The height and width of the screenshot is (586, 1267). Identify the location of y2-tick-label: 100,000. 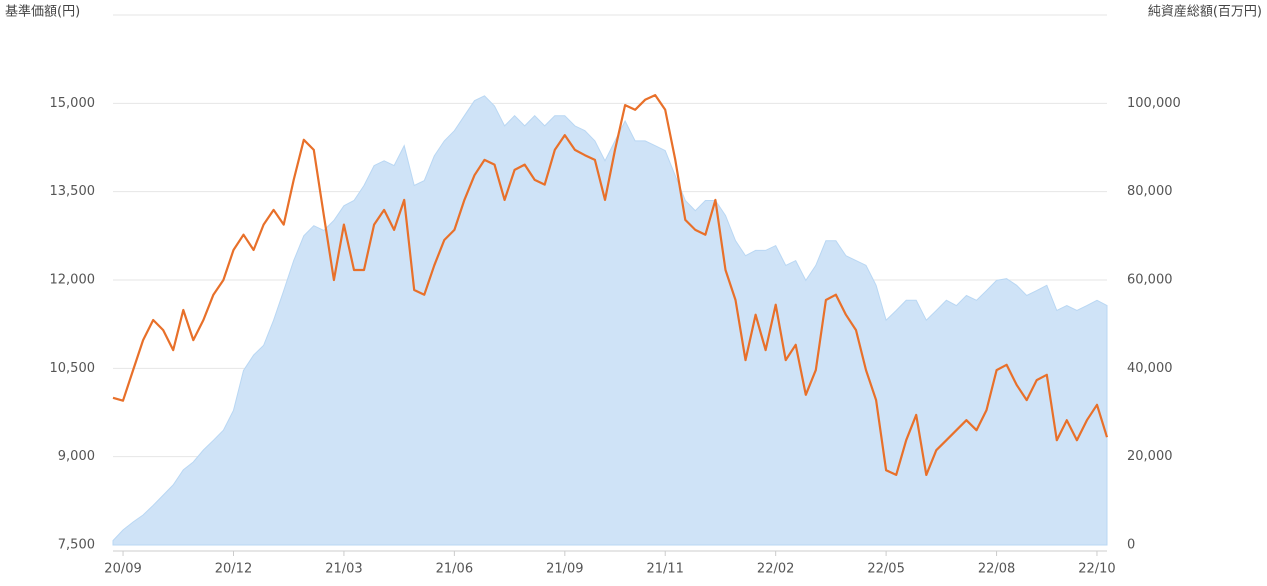
(1154, 103).